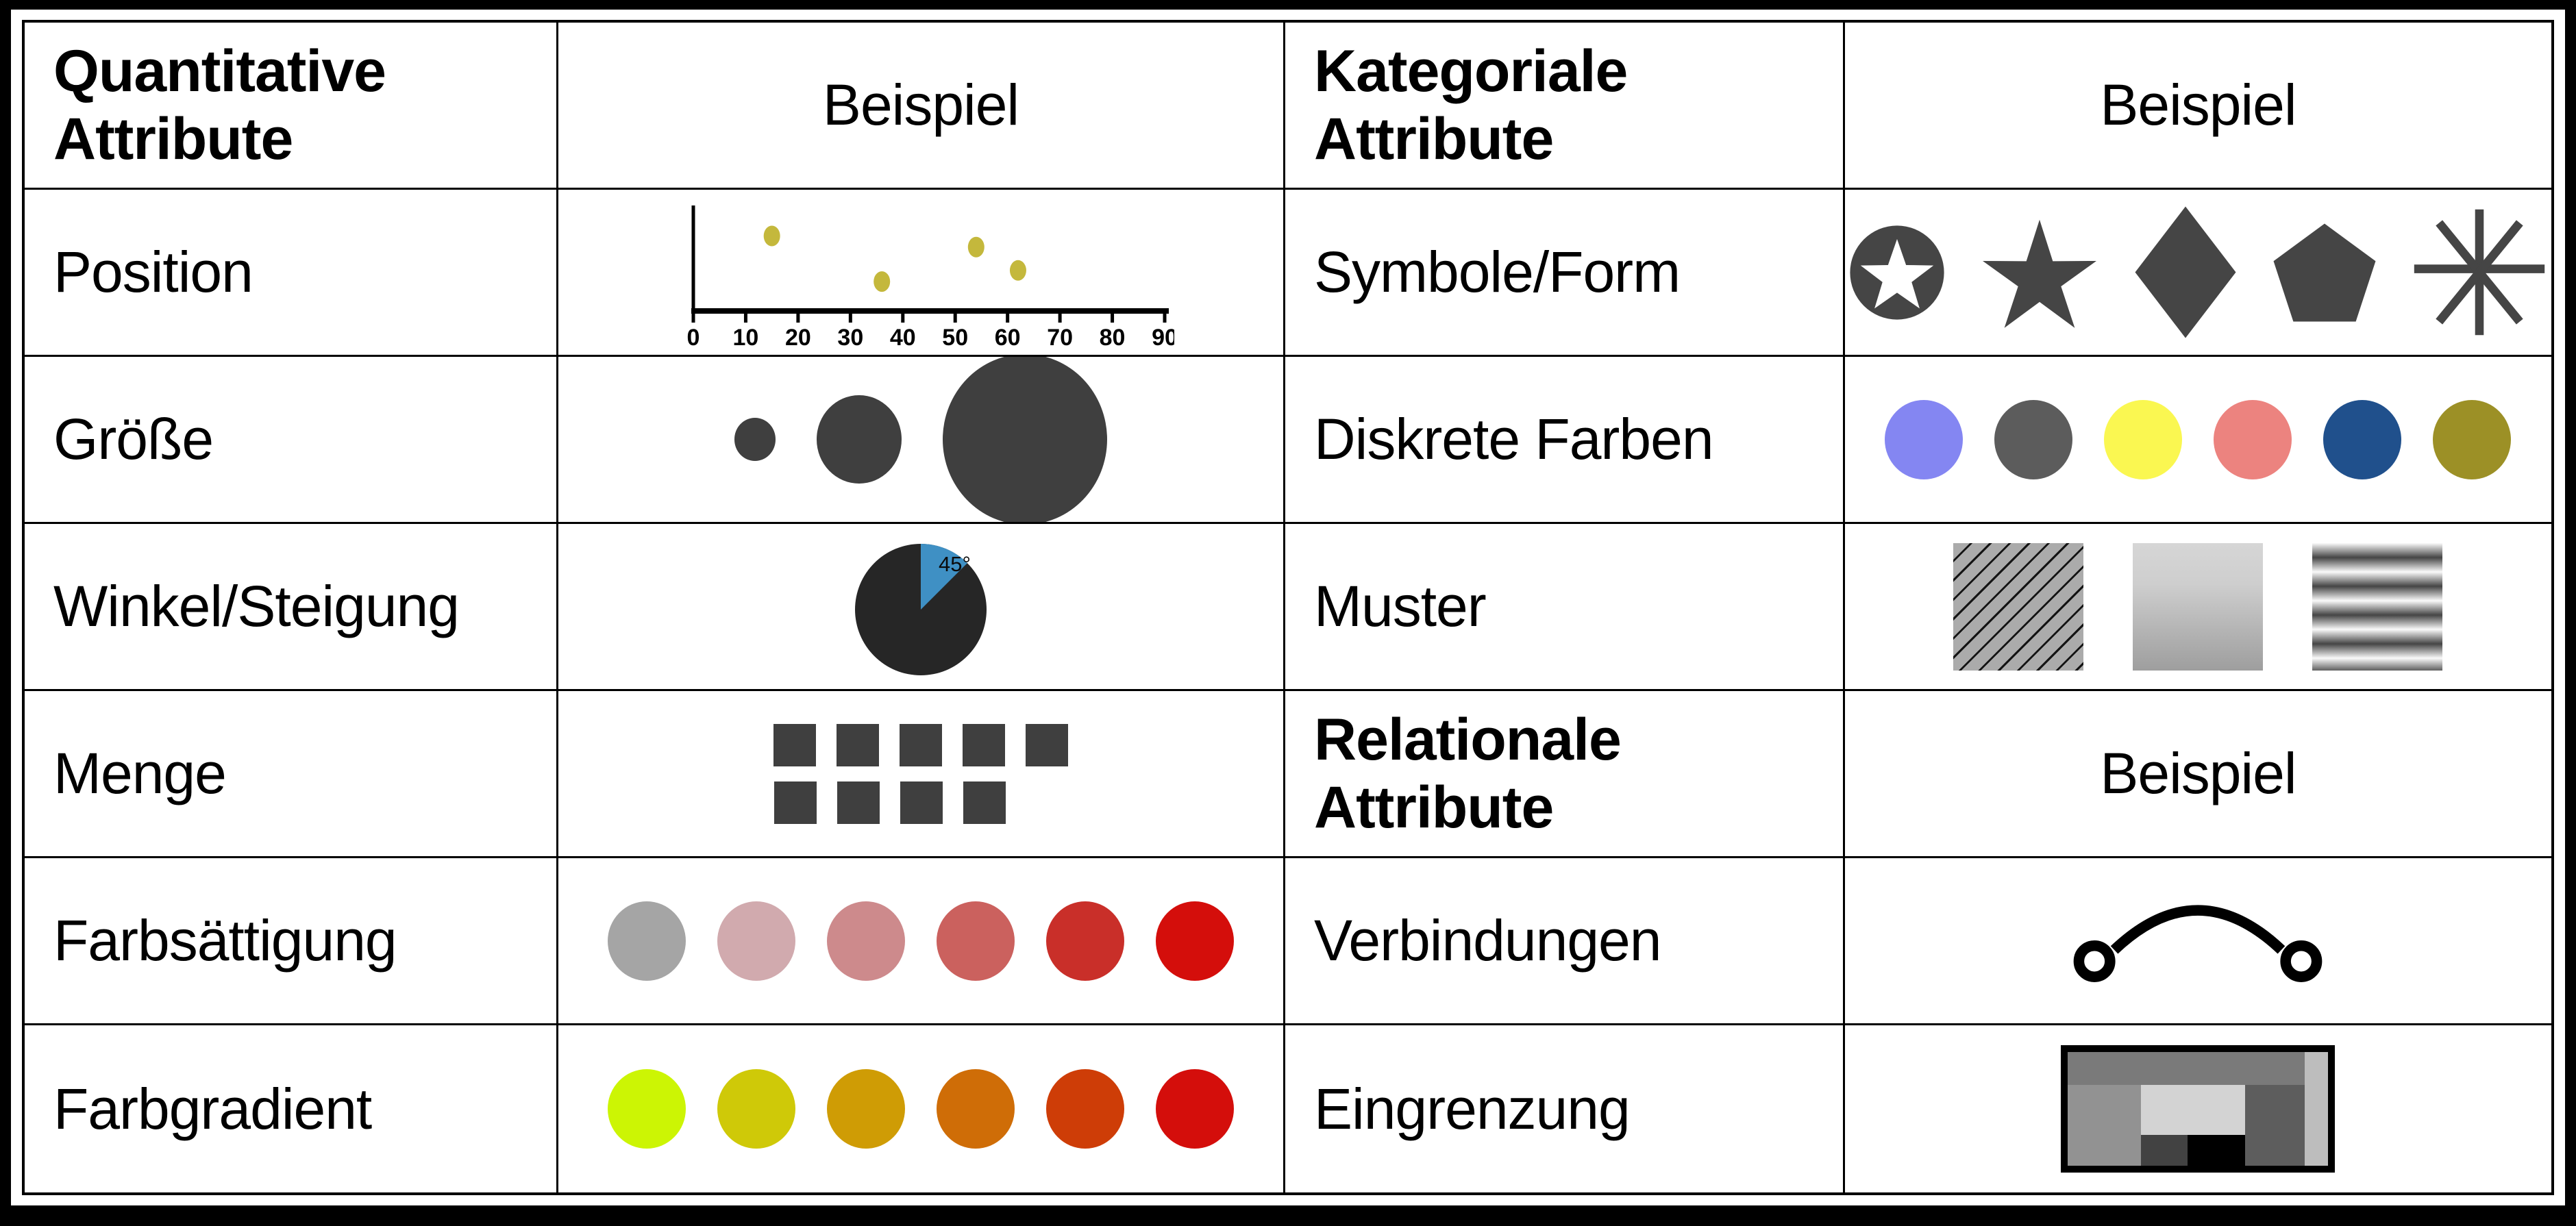  I want to click on scatter-x-tick-label: 90, so click(1163, 337).